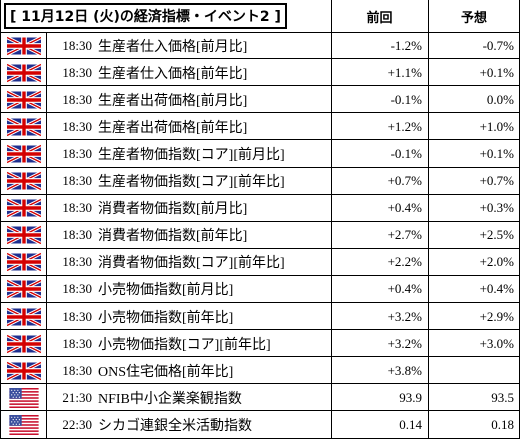  Describe the element at coordinates (260, 45) in the screenshot. I see `table-row: 18:30 生産者仕入価格[前月比] -1.2% -0.7%` at that location.